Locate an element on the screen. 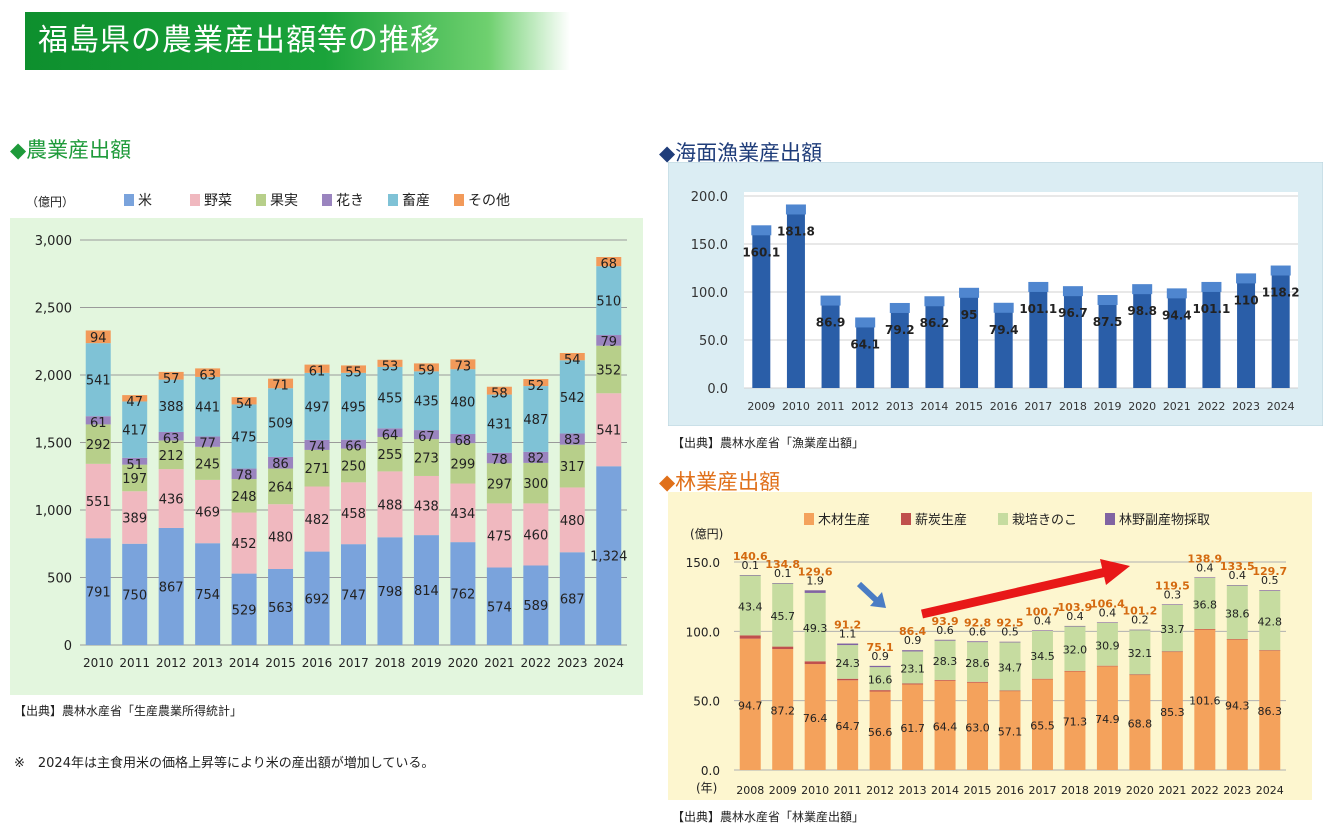  agri-data-label: 82 is located at coordinates (536, 458).